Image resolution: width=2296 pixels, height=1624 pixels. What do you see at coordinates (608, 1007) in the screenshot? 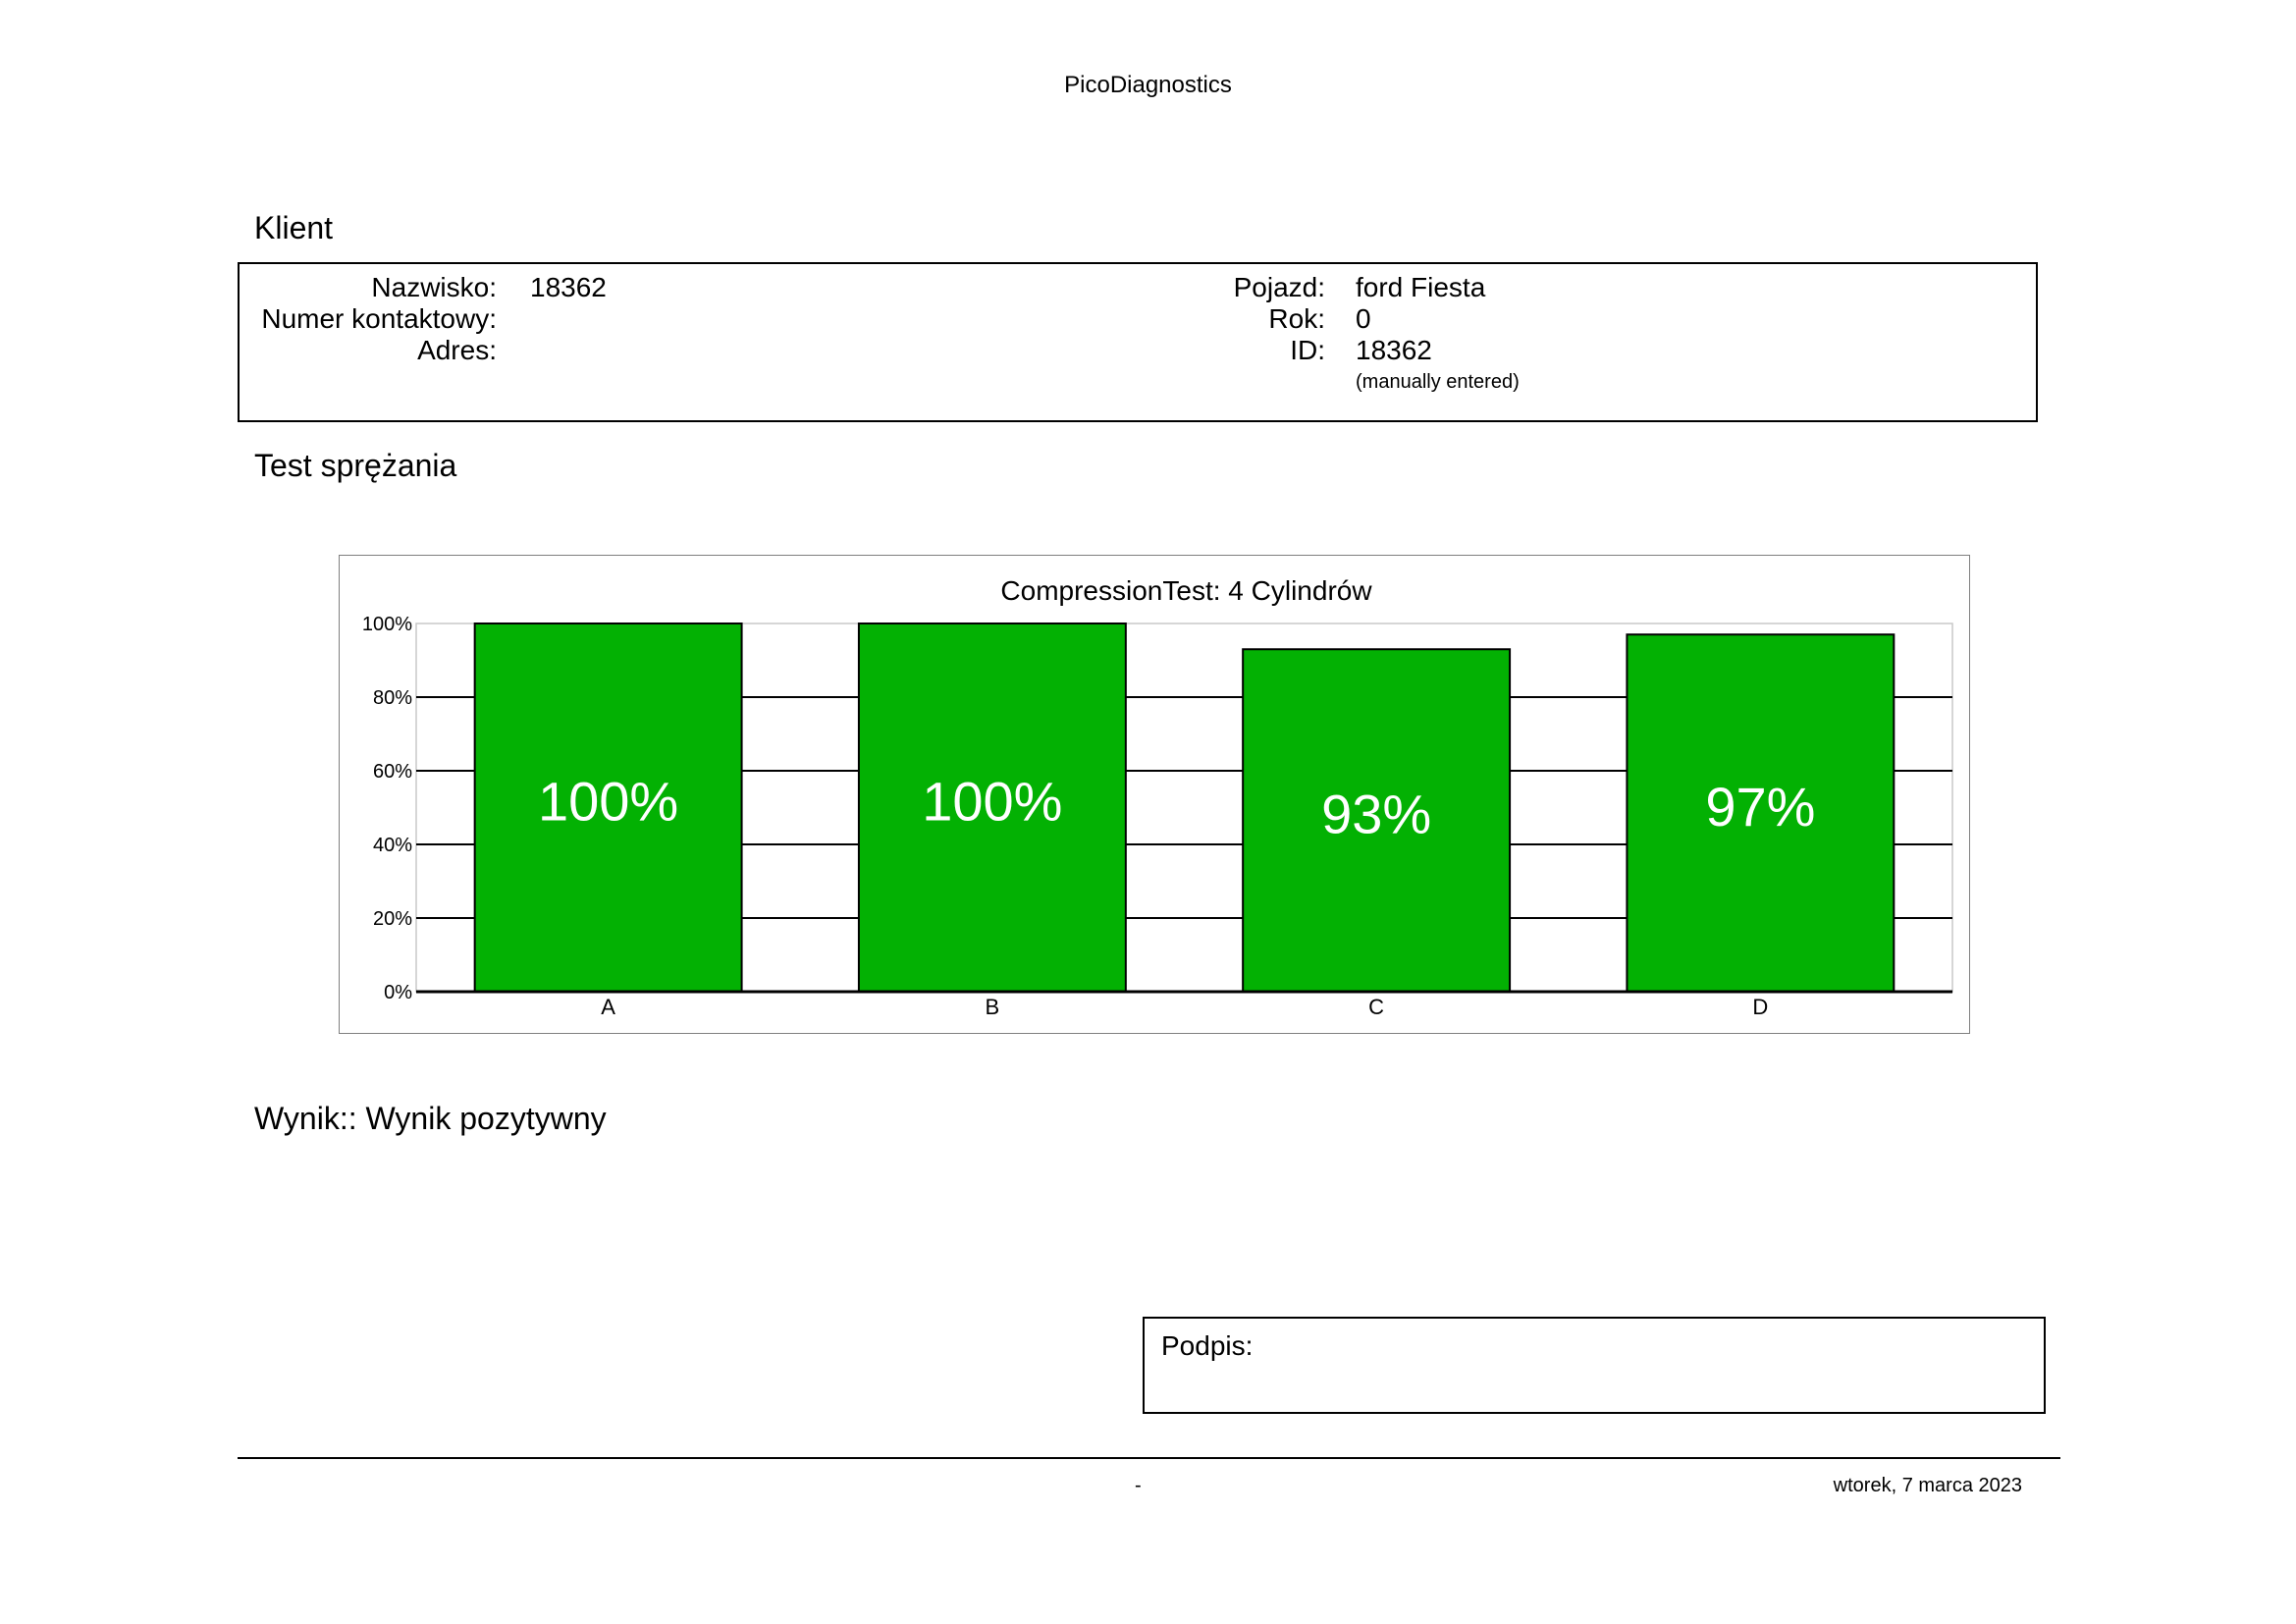
I see `x-tick-label: A` at bounding box center [608, 1007].